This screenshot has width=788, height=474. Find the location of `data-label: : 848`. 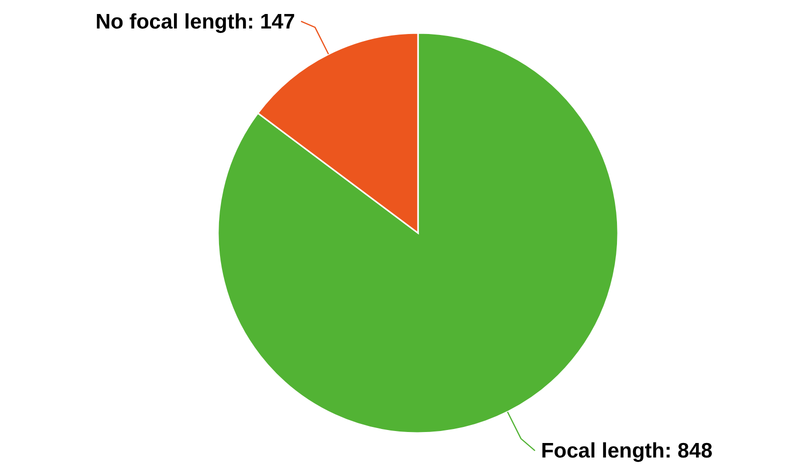

data-label: : 848 is located at coordinates (688, 451).